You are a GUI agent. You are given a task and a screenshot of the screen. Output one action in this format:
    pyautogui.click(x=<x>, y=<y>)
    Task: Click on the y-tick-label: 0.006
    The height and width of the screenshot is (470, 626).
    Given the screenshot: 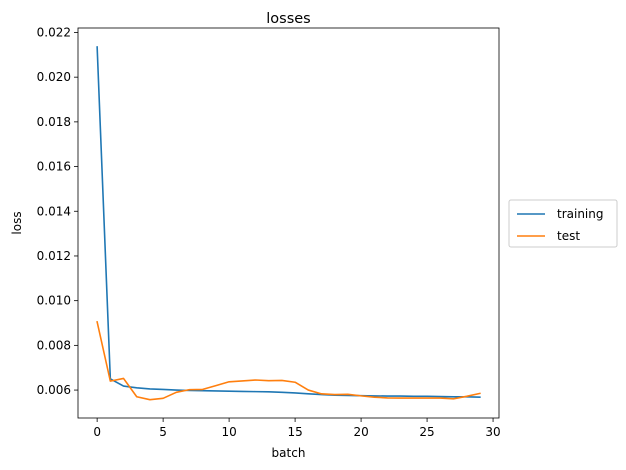 What is the action you would take?
    pyautogui.click(x=54, y=390)
    